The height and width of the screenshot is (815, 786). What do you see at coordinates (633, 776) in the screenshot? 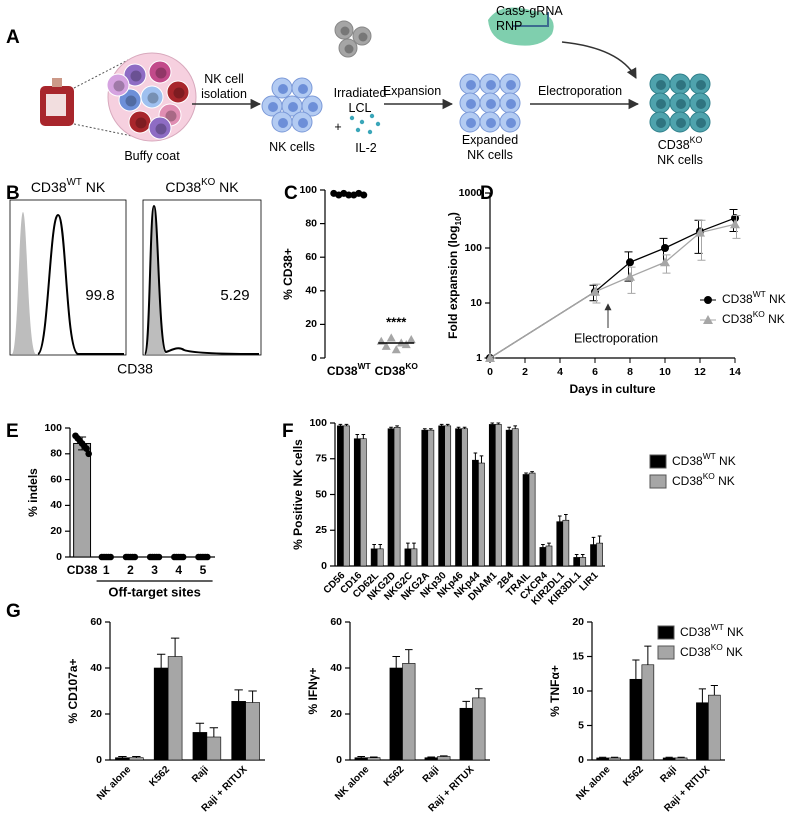
I see `x-tick-label: K562` at bounding box center [633, 776].